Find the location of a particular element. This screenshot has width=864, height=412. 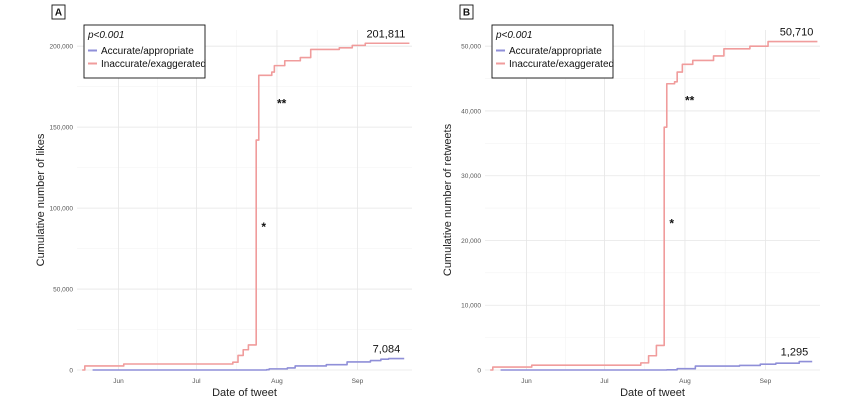

end-value-label: 1,295 is located at coordinates (795, 353).